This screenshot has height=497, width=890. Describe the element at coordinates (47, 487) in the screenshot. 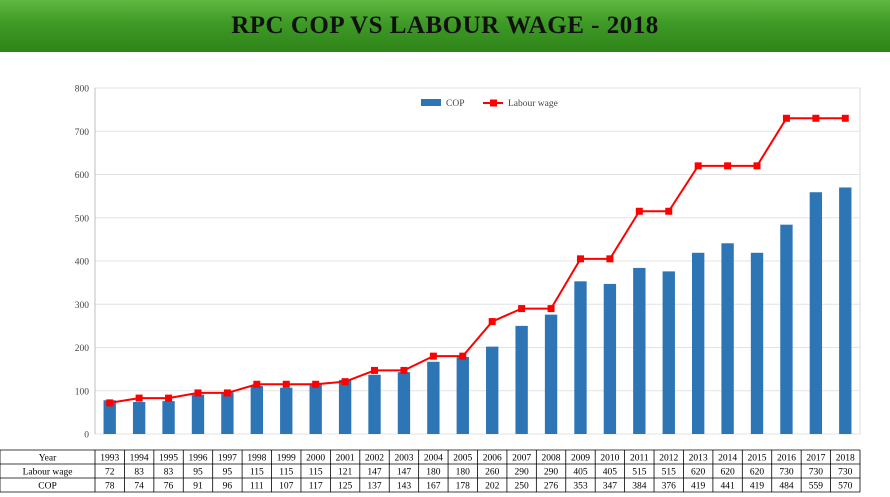

I see `table-row-label: COP` at that location.